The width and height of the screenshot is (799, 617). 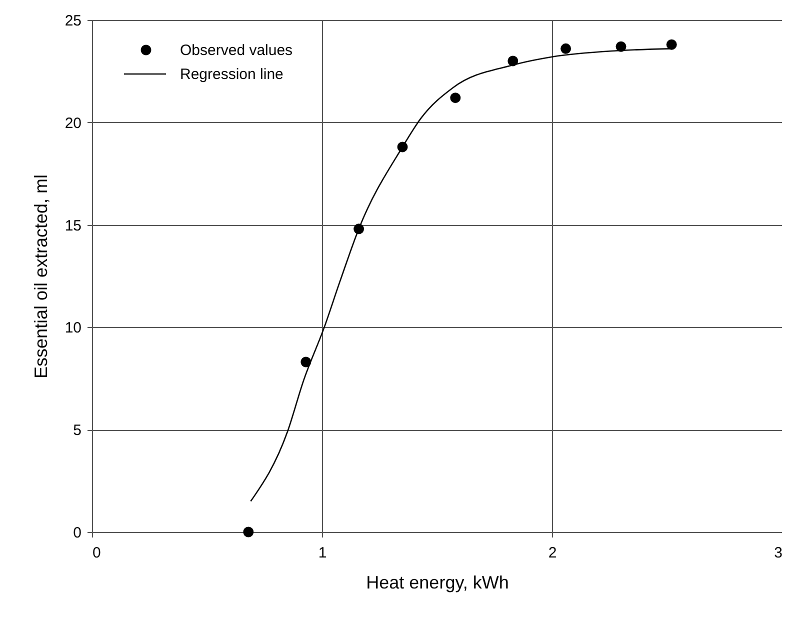 What do you see at coordinates (236, 50) in the screenshot?
I see `legend-label: Observed values` at bounding box center [236, 50].